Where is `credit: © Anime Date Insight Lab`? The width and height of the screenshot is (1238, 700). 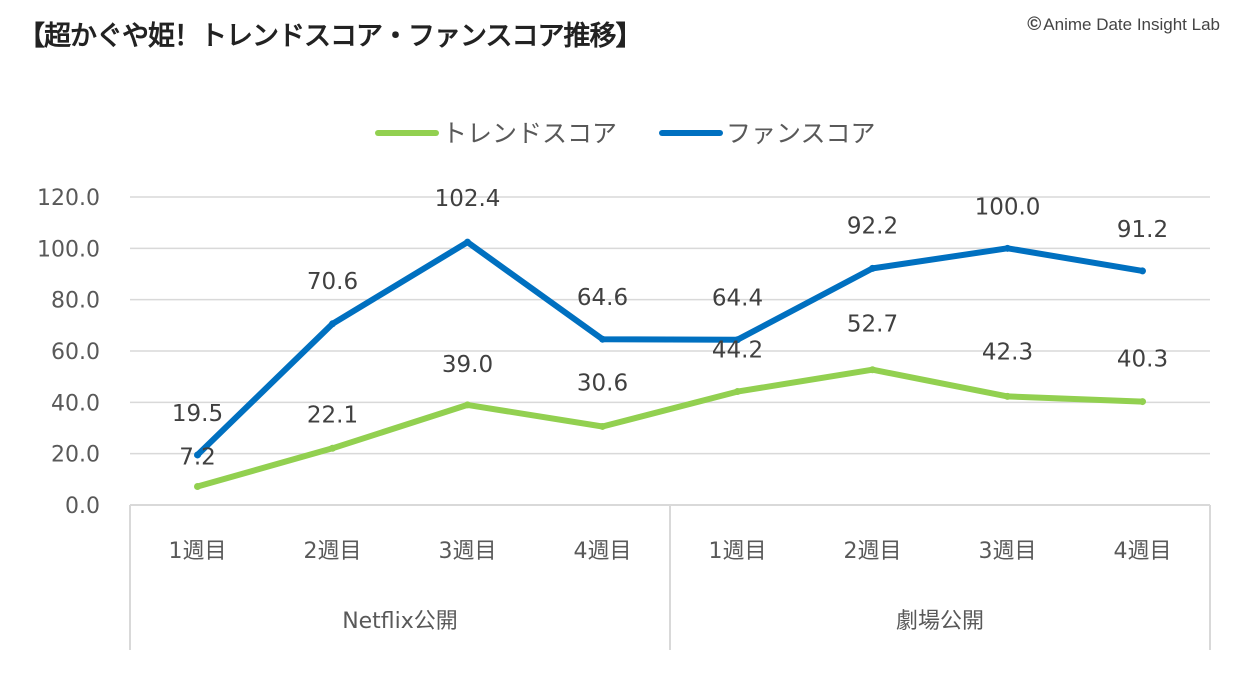 credit: © Anime Date Insight Lab is located at coordinates (1123, 25).